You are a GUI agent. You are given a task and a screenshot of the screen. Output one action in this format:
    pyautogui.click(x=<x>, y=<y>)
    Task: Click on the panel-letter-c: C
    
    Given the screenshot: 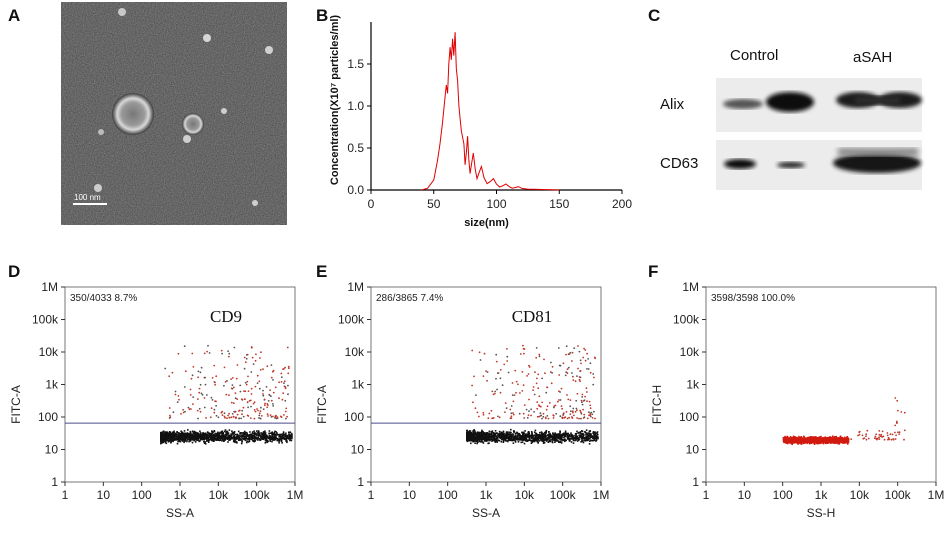 What is the action you would take?
    pyautogui.click(x=654, y=15)
    